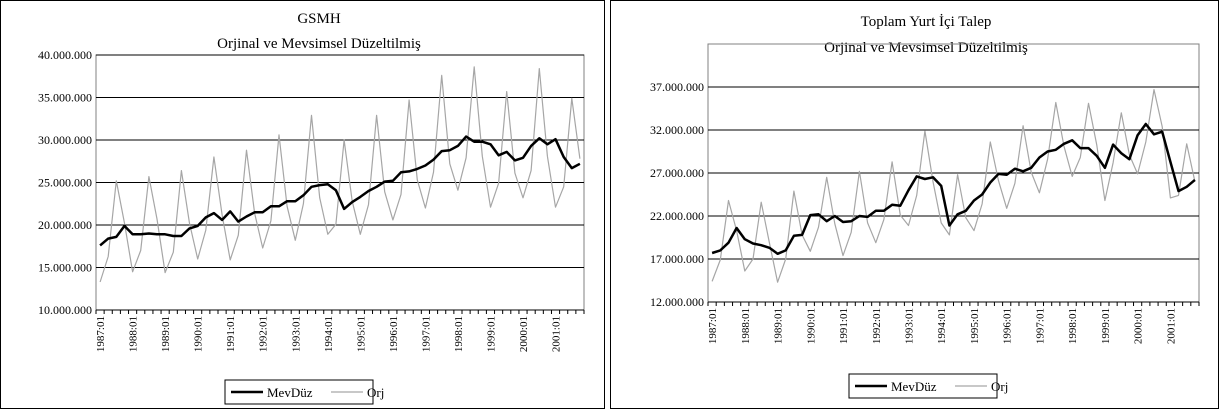 This screenshot has width=1219, height=410. Describe the element at coordinates (65, 268) in the screenshot. I see `y-tick-label: 15.000.000` at that location.